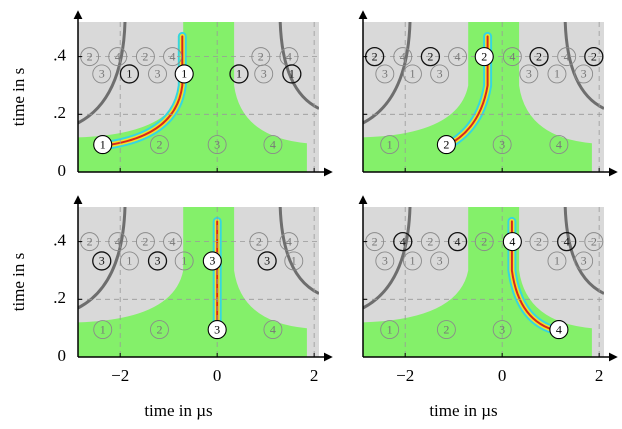  What do you see at coordinates (599, 375) in the screenshot?
I see `x-tick-label: 2` at bounding box center [599, 375].